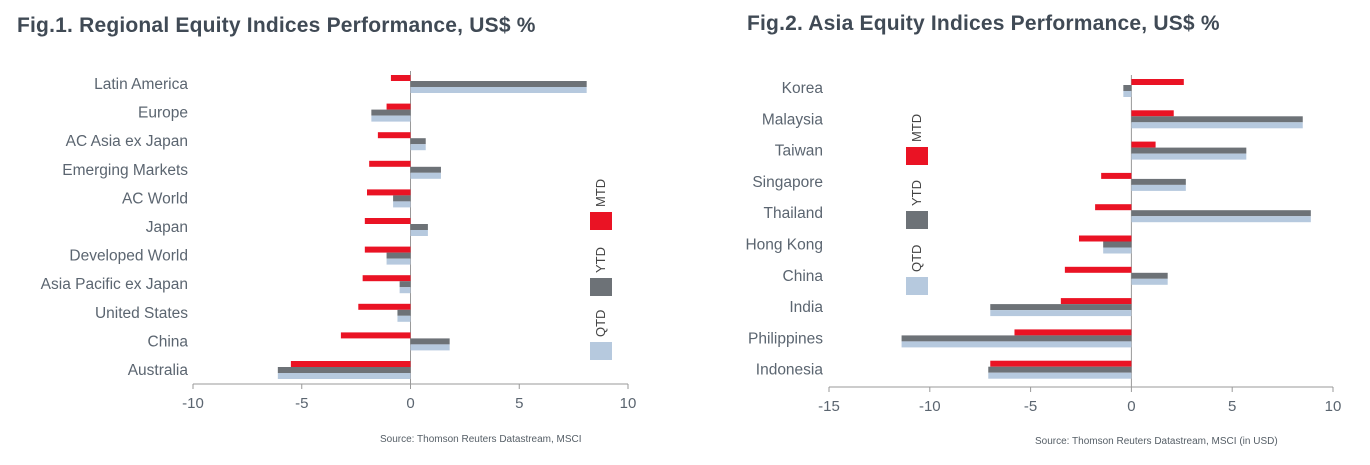 The image size is (1370, 465). I want to click on fig1-category-label: Australia, so click(158, 370).